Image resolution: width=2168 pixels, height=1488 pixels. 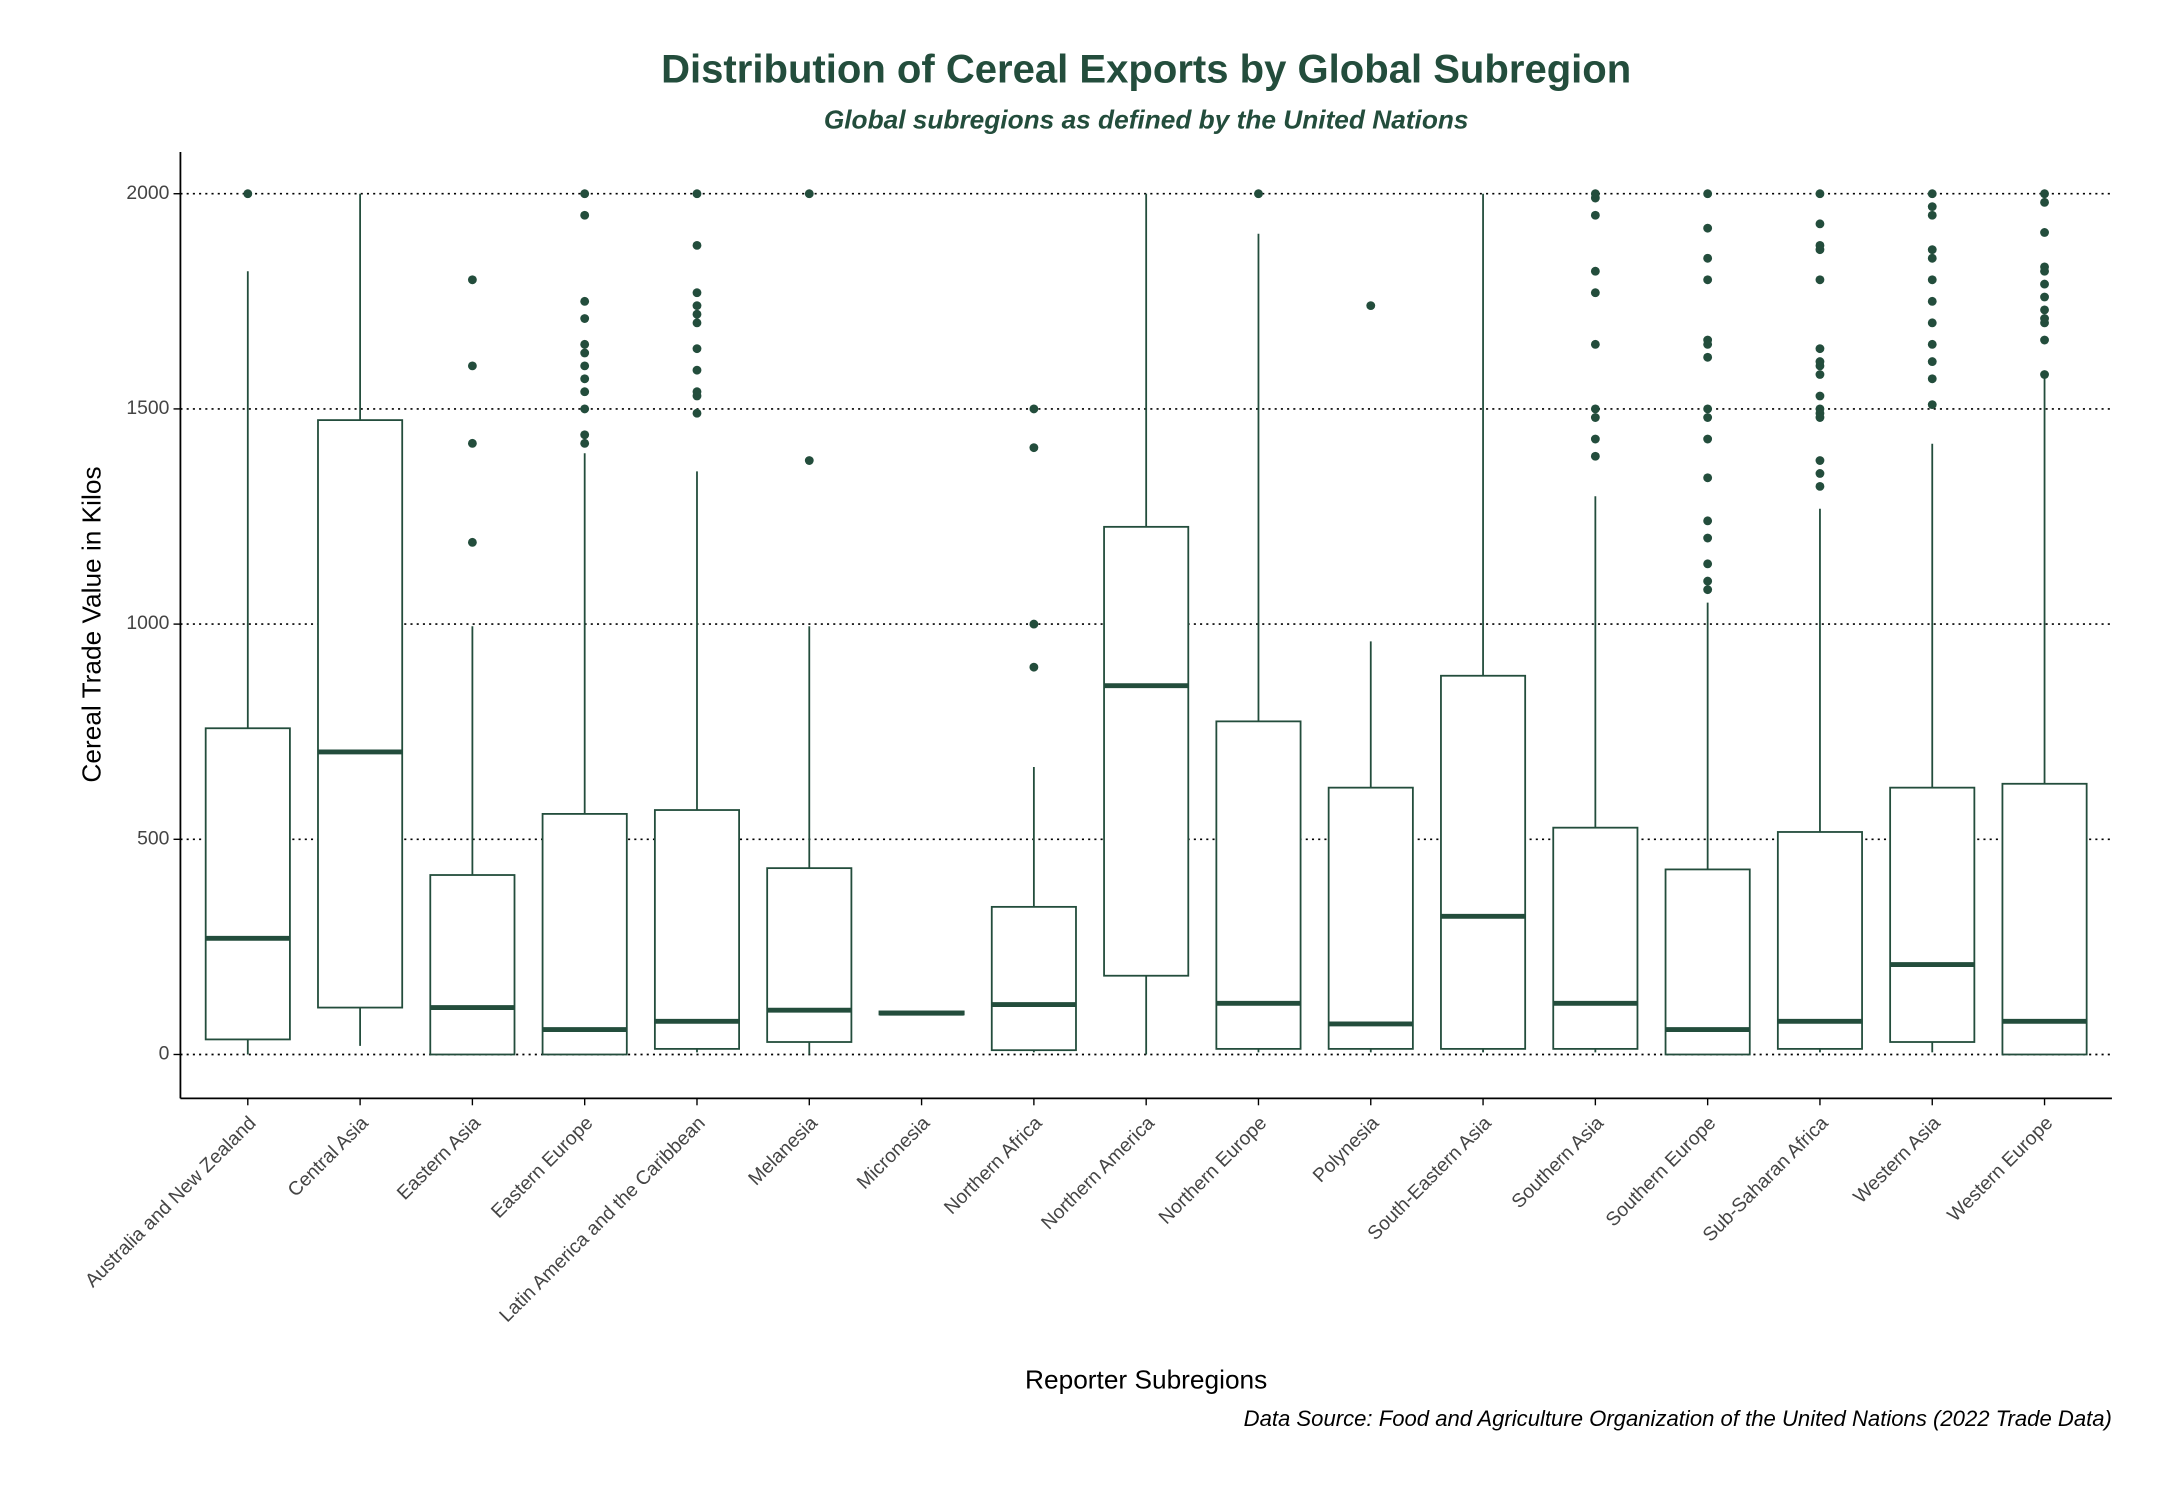 I want to click on x-tick-label: Eastern Asia, so click(x=439, y=1158).